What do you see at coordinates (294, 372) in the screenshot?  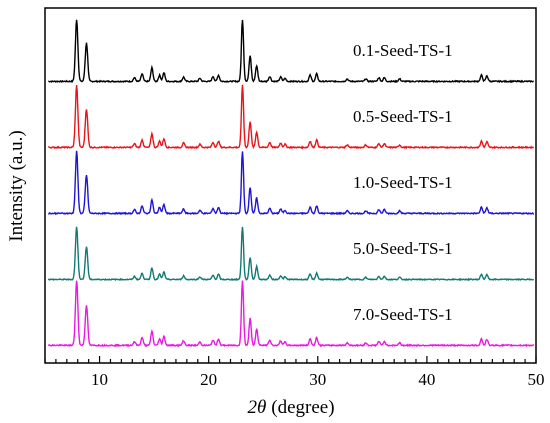 I see `x-axis: 10 20 30 40 50` at bounding box center [294, 372].